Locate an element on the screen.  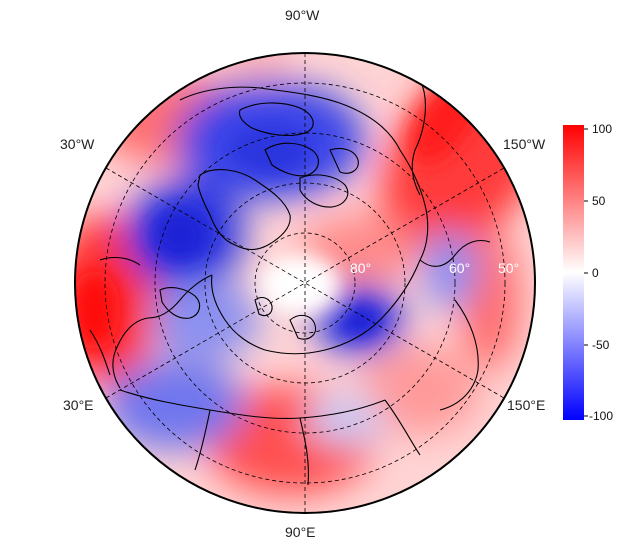
colorbar-tick-100: 100 is located at coordinates (602, 129).